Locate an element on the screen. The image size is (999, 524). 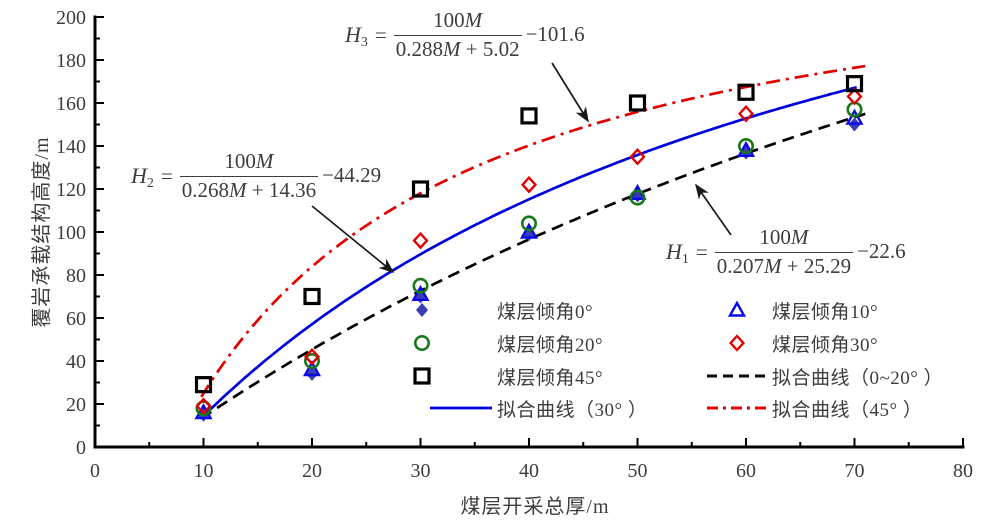
equation-h2-denominator: 0.268M + 14.36 is located at coordinates (249, 189).